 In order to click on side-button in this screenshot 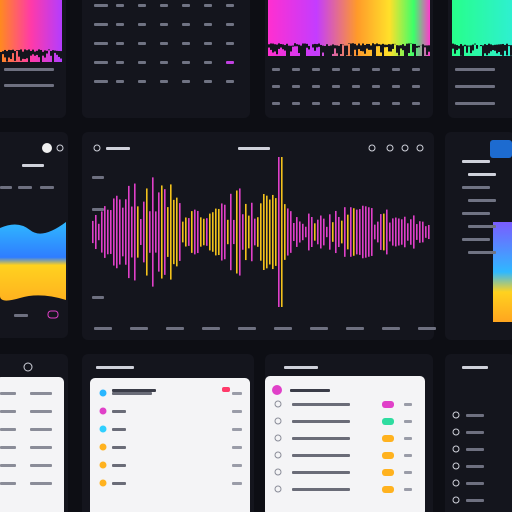, I will do `click(501, 149)`.